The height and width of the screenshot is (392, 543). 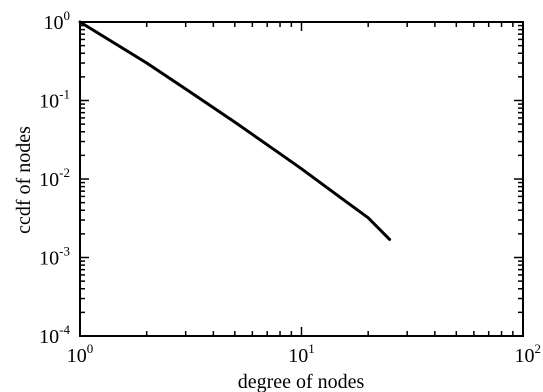 I want to click on x-tick-label: 10⁰, so click(x=80, y=354).